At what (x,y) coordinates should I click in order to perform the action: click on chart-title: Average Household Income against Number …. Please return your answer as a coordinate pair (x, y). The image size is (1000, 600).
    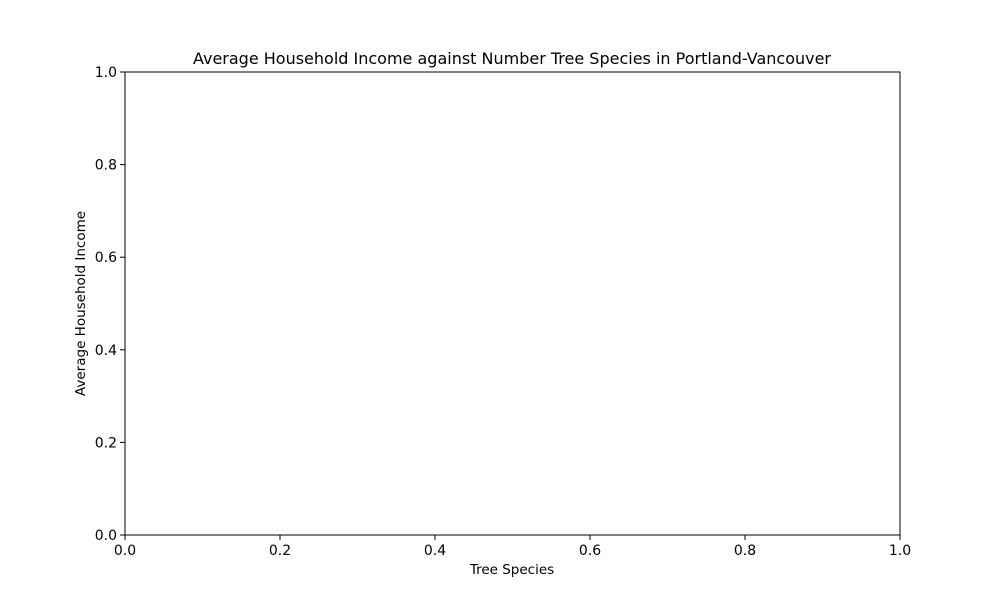
    Looking at the image, I should click on (512, 58).